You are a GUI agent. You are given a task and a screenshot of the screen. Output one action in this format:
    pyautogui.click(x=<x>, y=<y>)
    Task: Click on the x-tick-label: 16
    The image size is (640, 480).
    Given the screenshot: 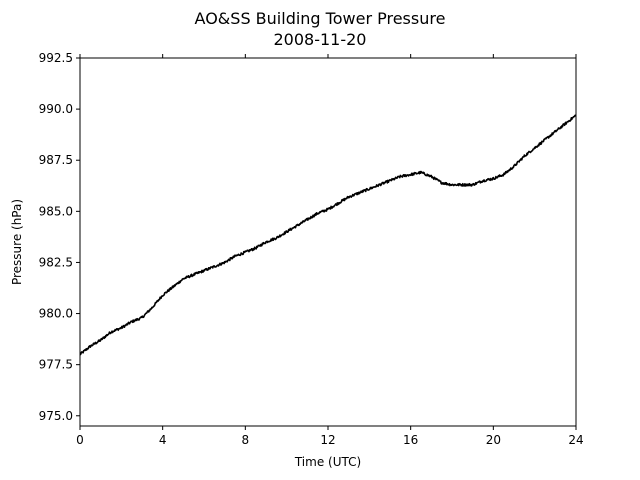 What is the action you would take?
    pyautogui.click(x=410, y=440)
    